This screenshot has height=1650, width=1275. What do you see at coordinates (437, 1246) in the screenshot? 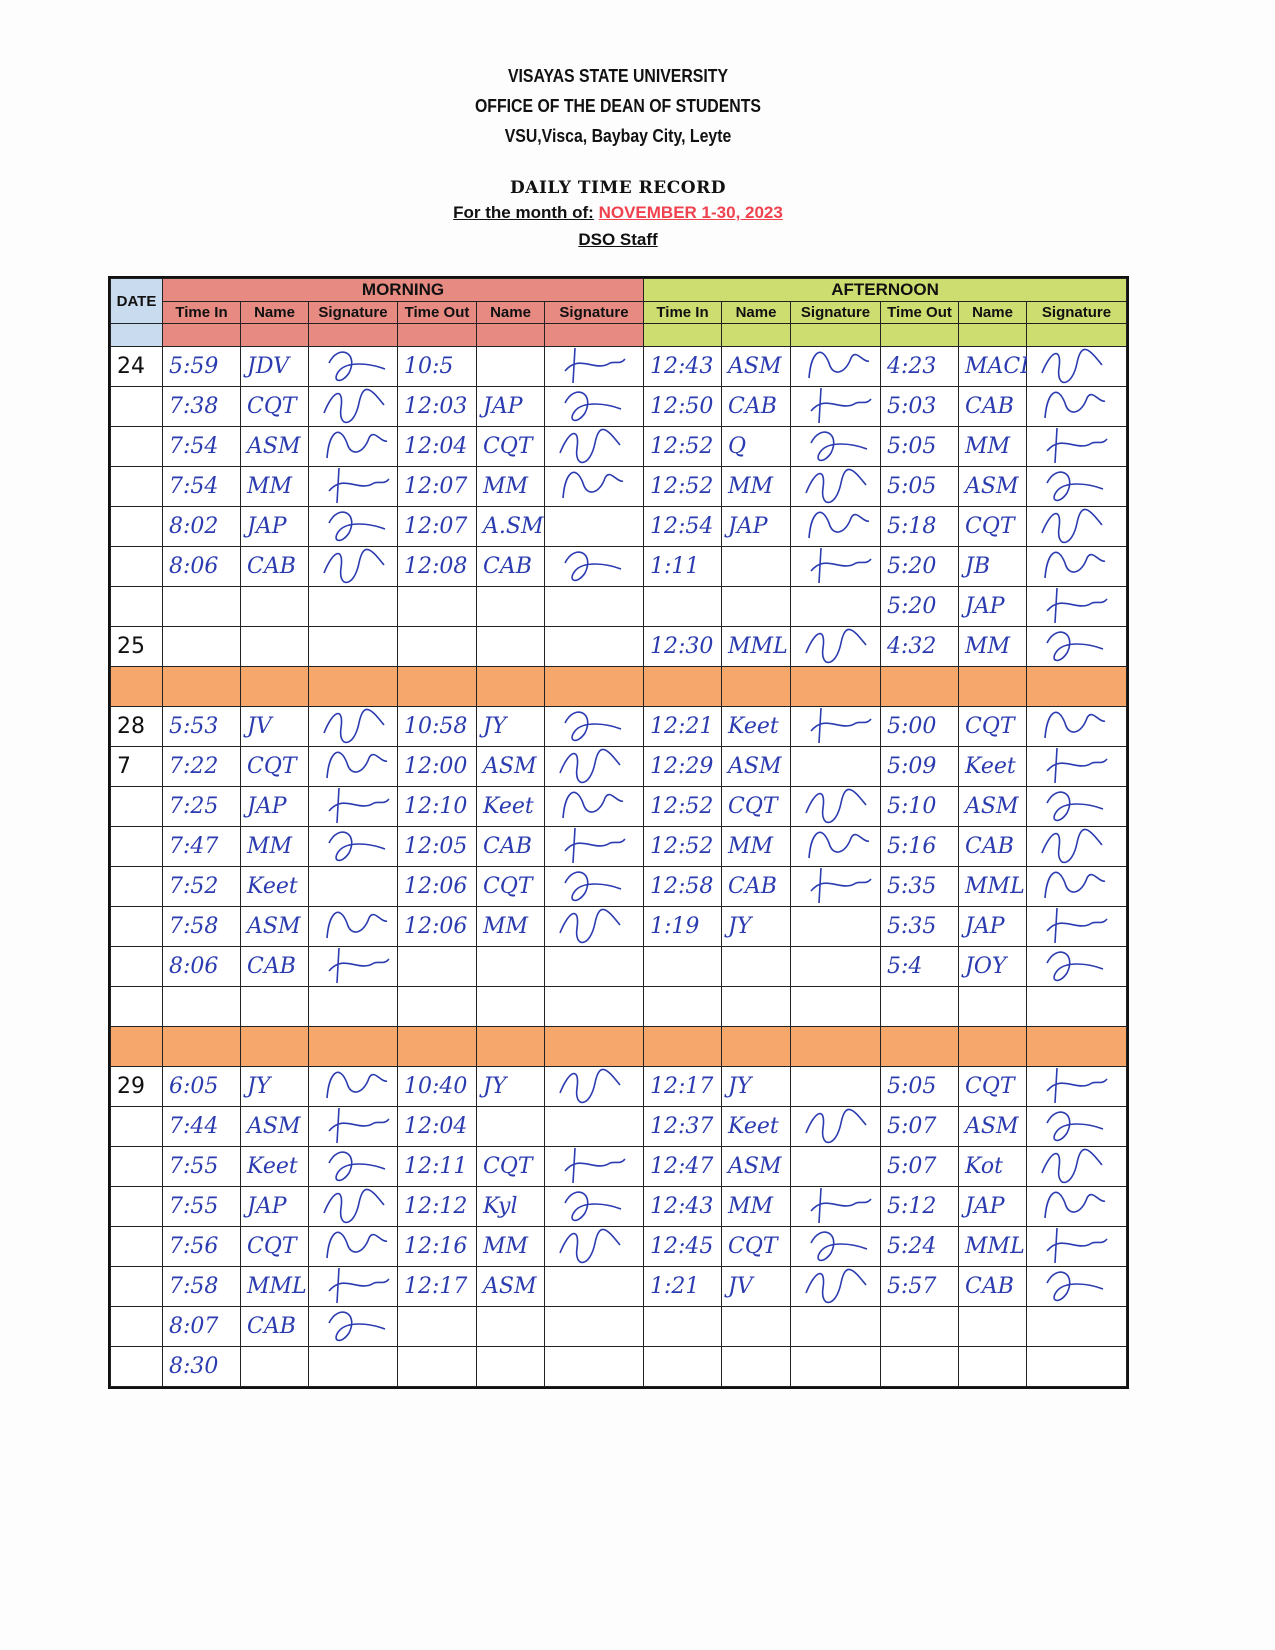
I see `time-cell: 12:16` at bounding box center [437, 1246].